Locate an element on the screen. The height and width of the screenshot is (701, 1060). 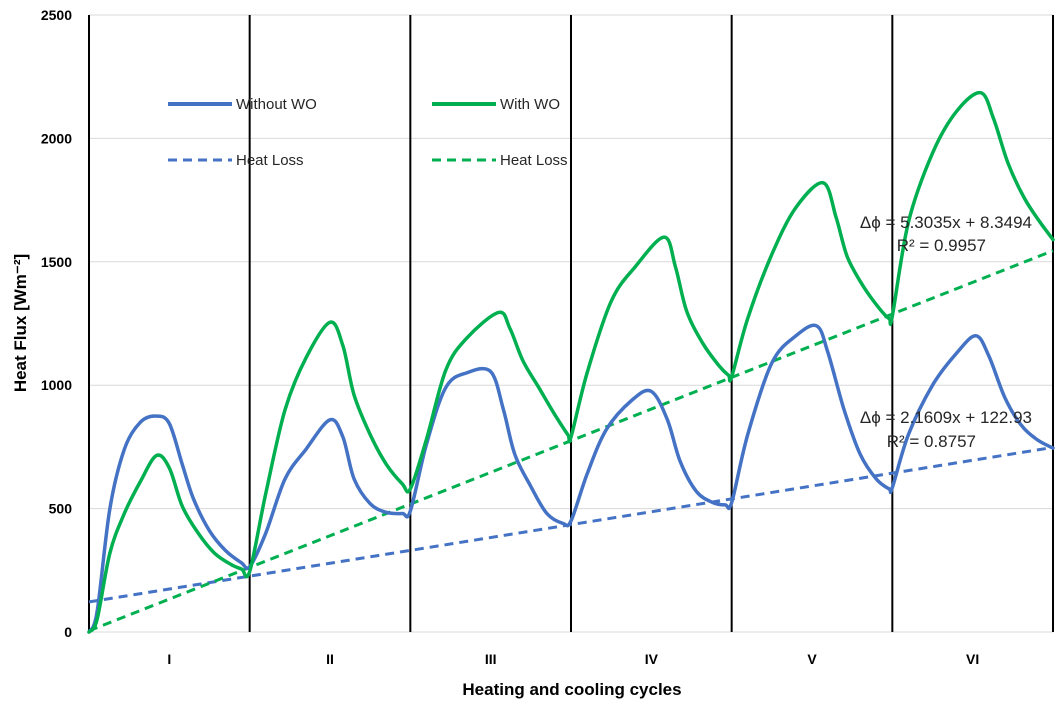
legend-label-heat-loss-green: Heat Loss is located at coordinates (534, 160).